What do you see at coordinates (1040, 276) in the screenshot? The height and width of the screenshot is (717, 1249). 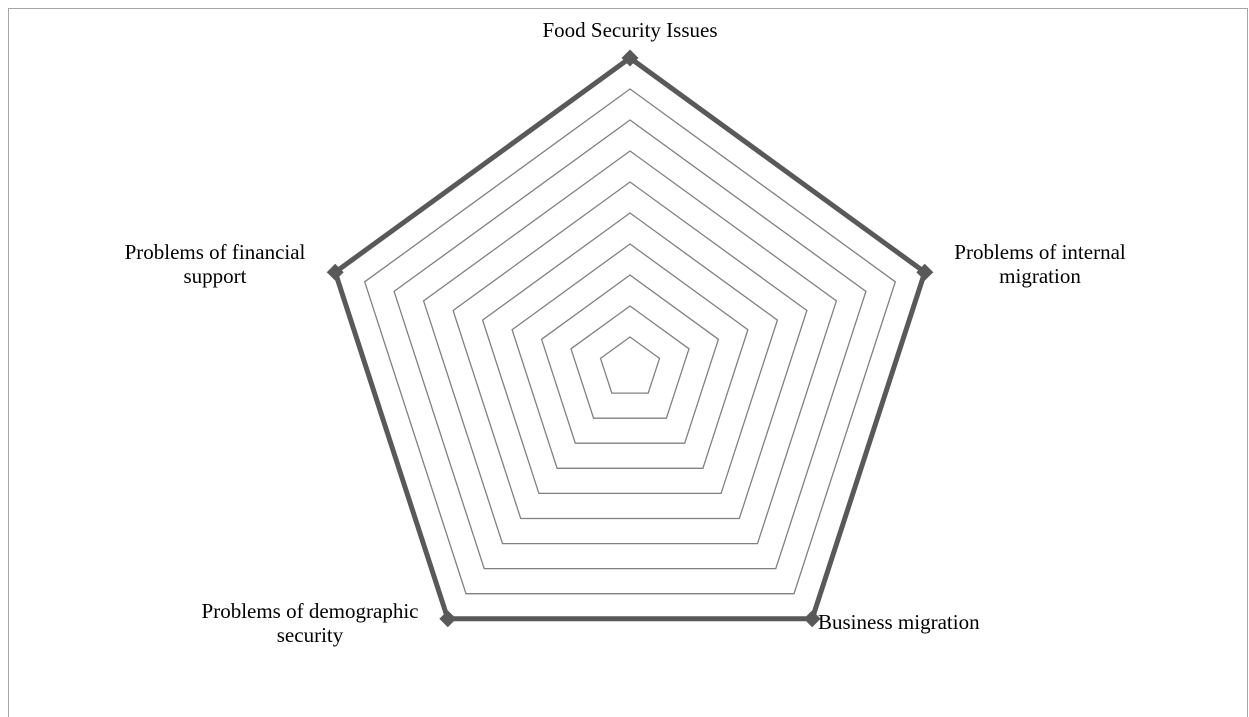 I see `axis-label-line: migration` at bounding box center [1040, 276].